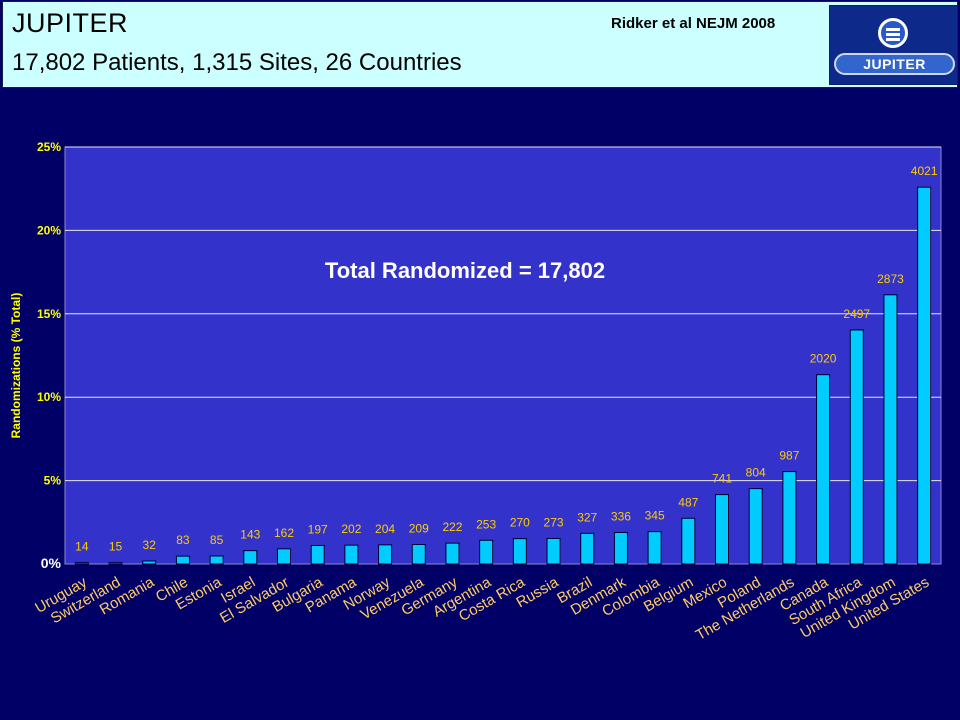  I want to click on data-label: 85, so click(217, 540).